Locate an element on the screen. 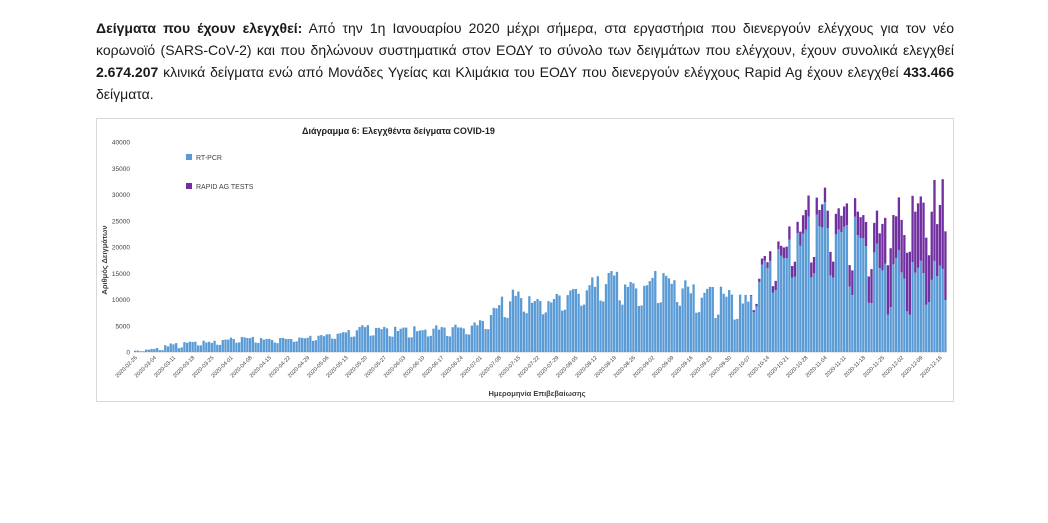 The height and width of the screenshot is (523, 1048). legend-swatch-pcr is located at coordinates (189, 157).